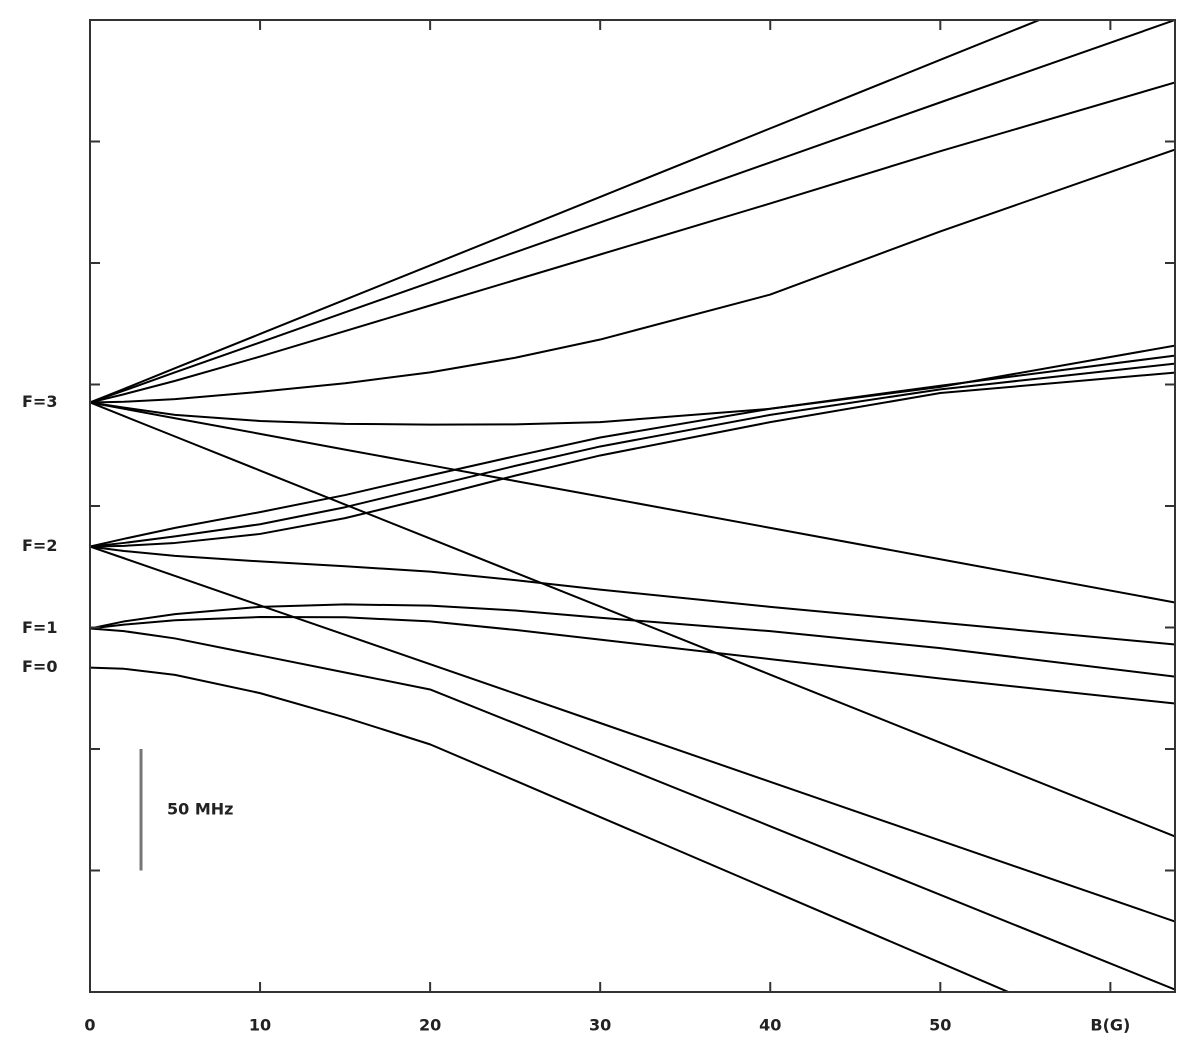 This screenshot has width=1200, height=1048. I want to click on x-tick-label: 40, so click(770, 1025).